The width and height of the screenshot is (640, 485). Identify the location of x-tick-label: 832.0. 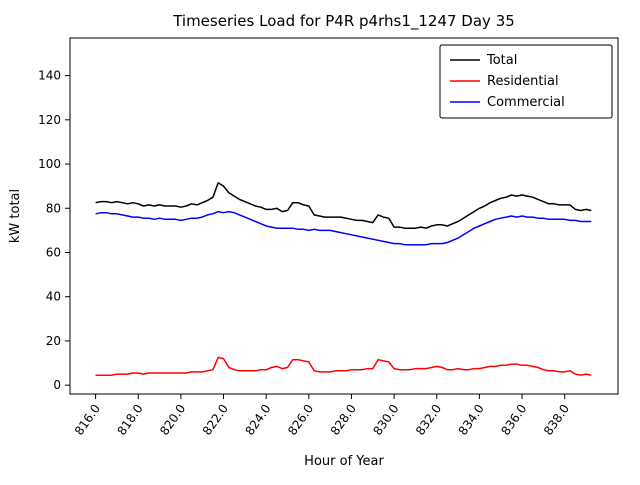
(428, 420).